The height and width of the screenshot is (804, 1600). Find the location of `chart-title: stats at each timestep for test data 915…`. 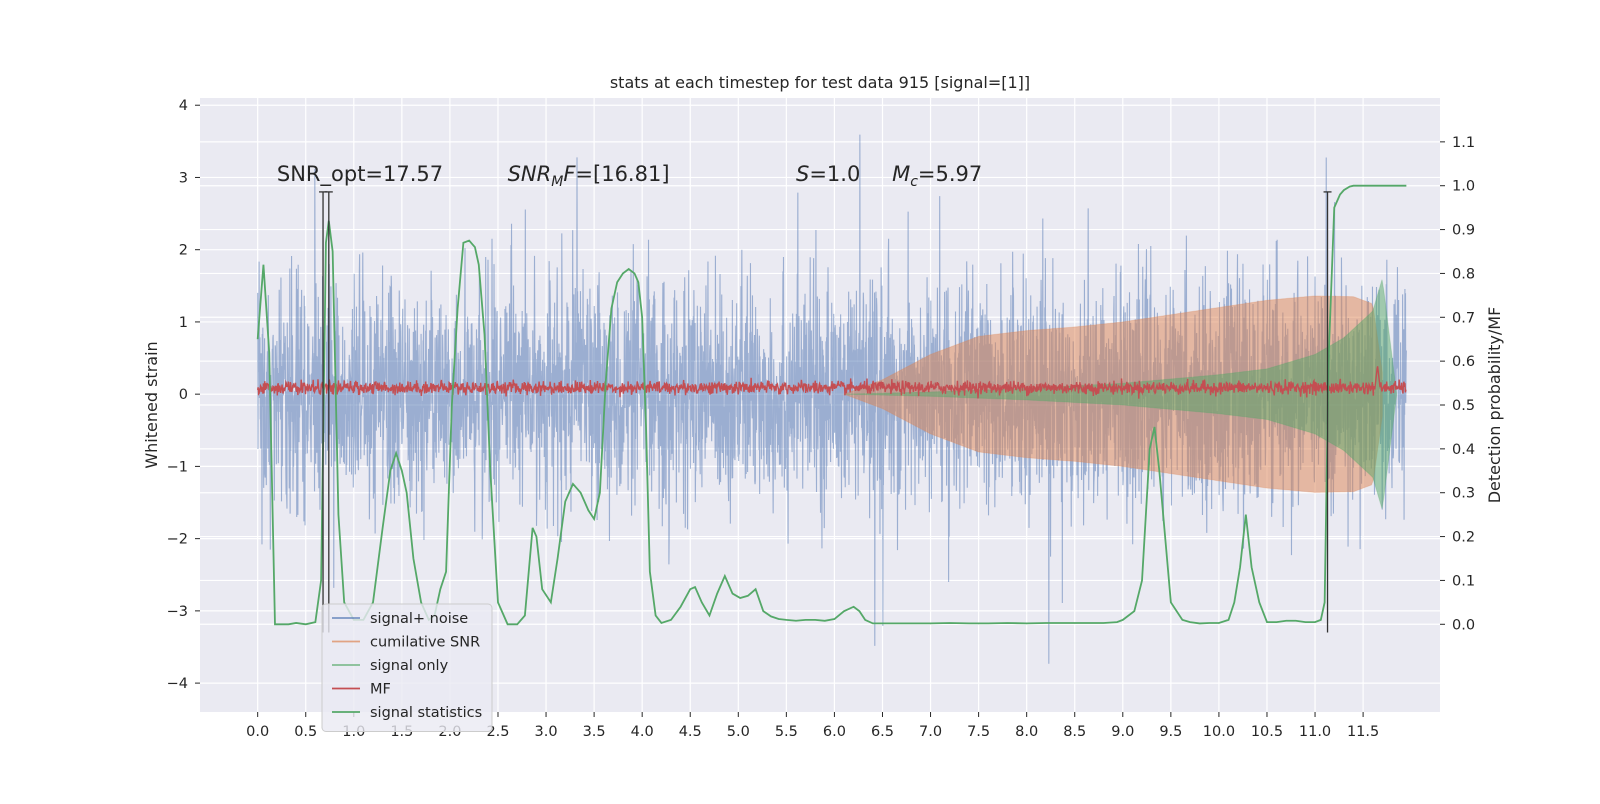

chart-title: stats at each timestep for test data 915… is located at coordinates (820, 82).